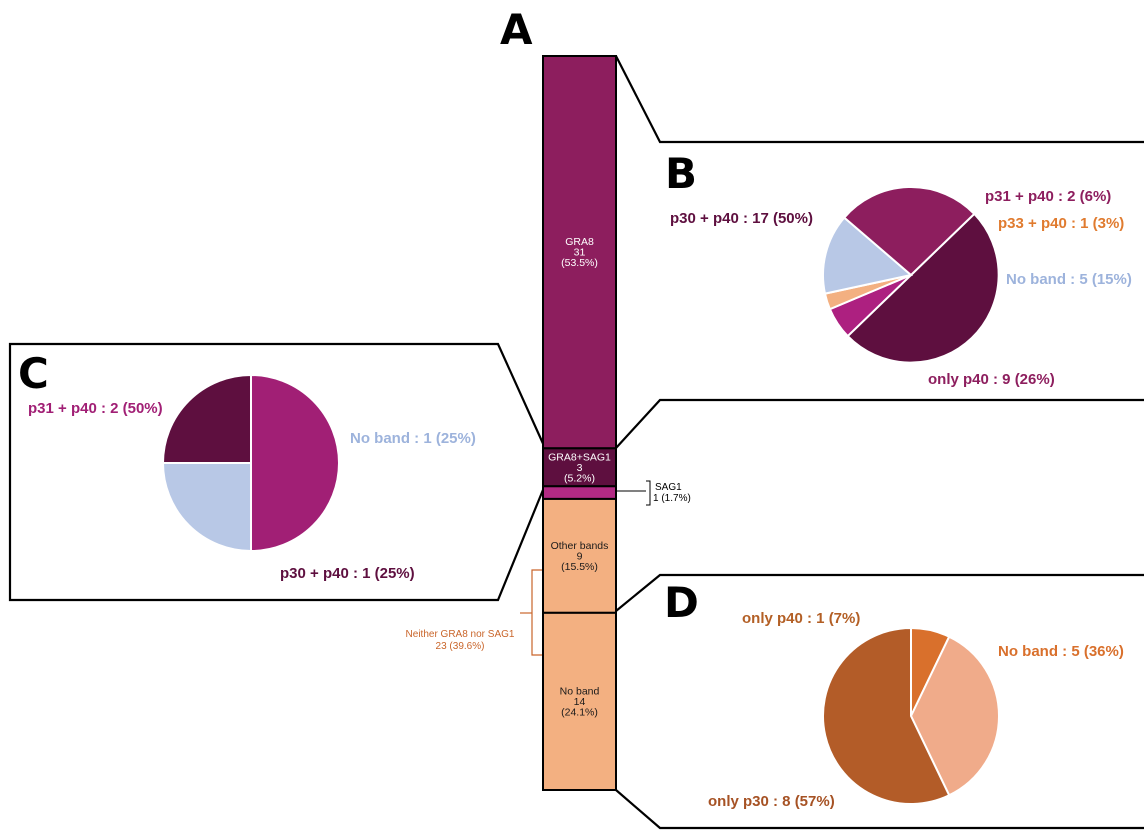 The width and height of the screenshot is (1144, 830). What do you see at coordinates (579, 567) in the screenshot?
I see `bar-segment-label-other-bands-2: (15.5%)` at bounding box center [579, 567].